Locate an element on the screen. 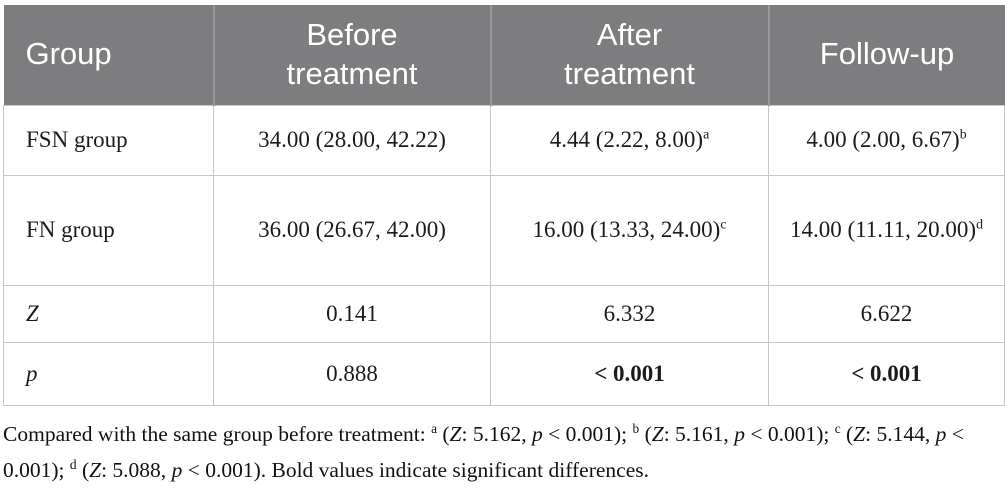 The width and height of the screenshot is (1005, 500). row-label-text: p is located at coordinates (32, 373).